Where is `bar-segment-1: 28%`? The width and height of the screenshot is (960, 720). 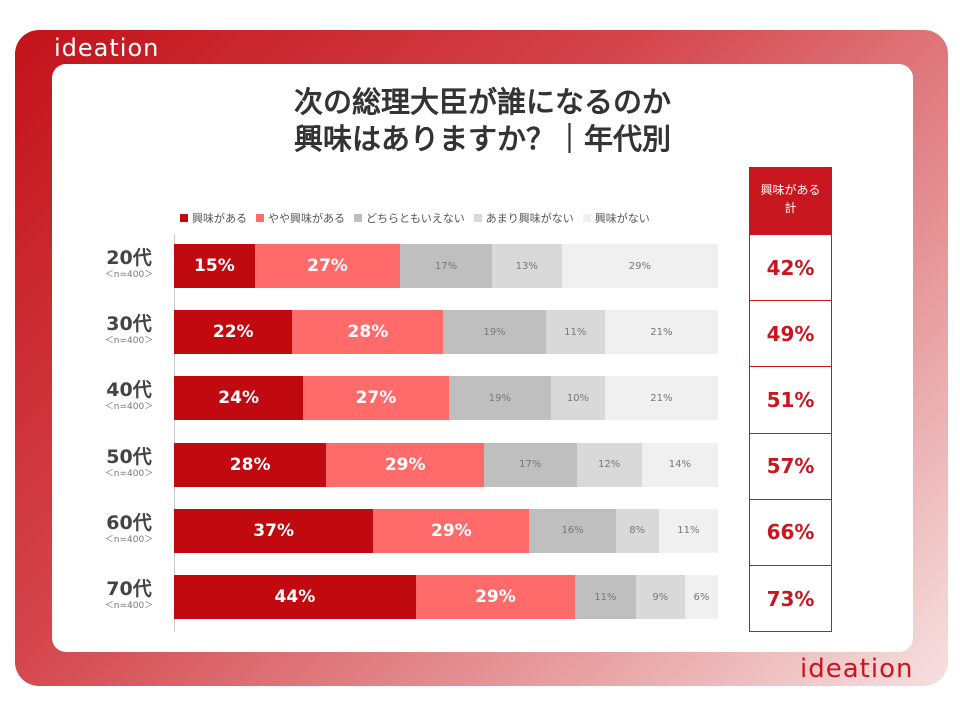 bar-segment-1: 28% is located at coordinates (368, 332).